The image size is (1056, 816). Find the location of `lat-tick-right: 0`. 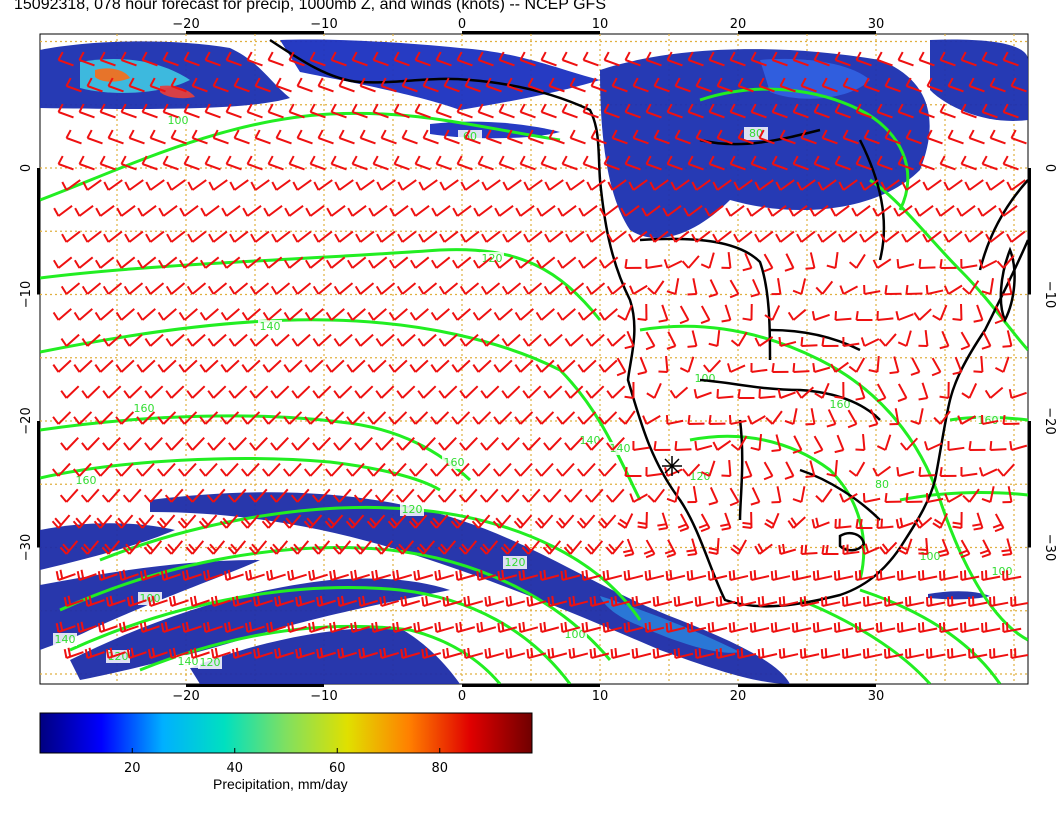

lat-tick-right: 0 is located at coordinates (1049, 168).